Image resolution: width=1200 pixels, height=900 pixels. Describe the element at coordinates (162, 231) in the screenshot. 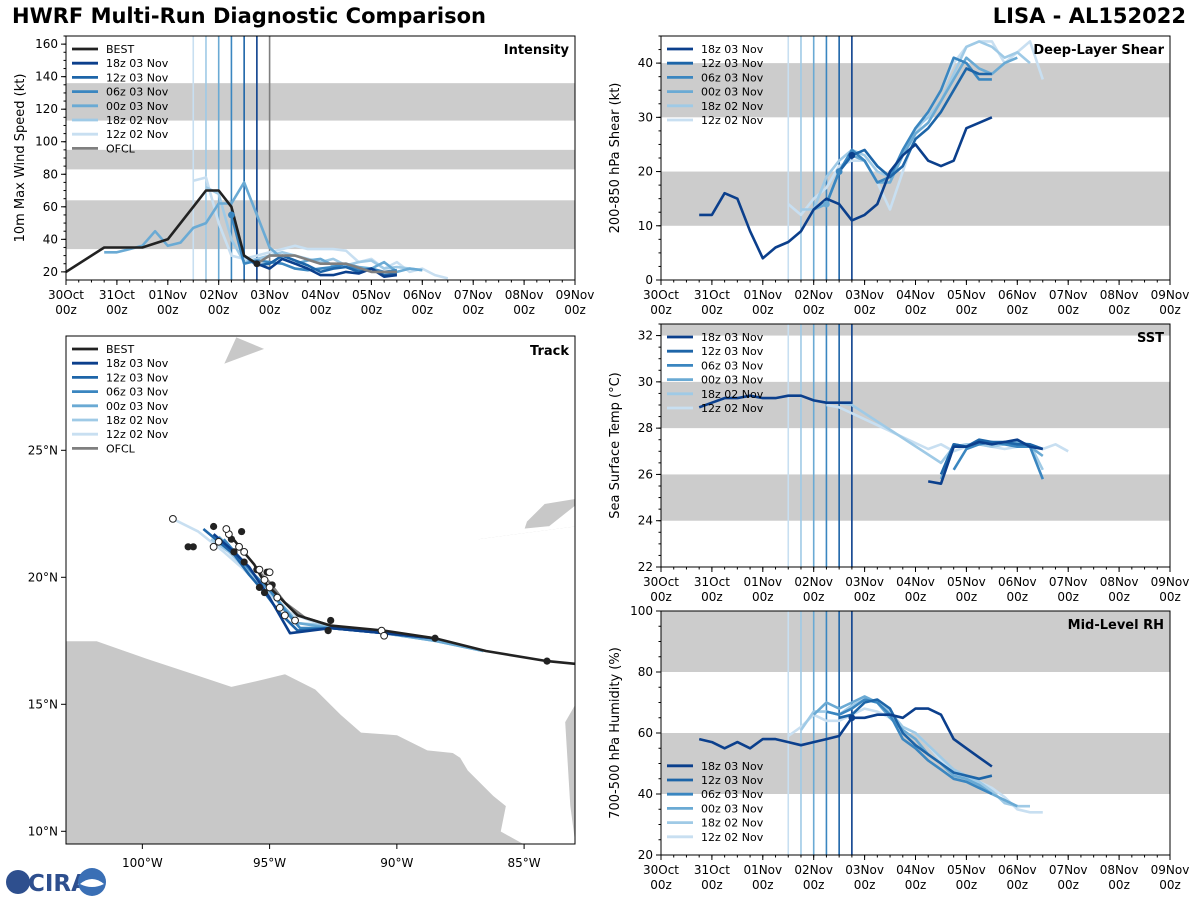

I see `intensity-series-best` at that location.